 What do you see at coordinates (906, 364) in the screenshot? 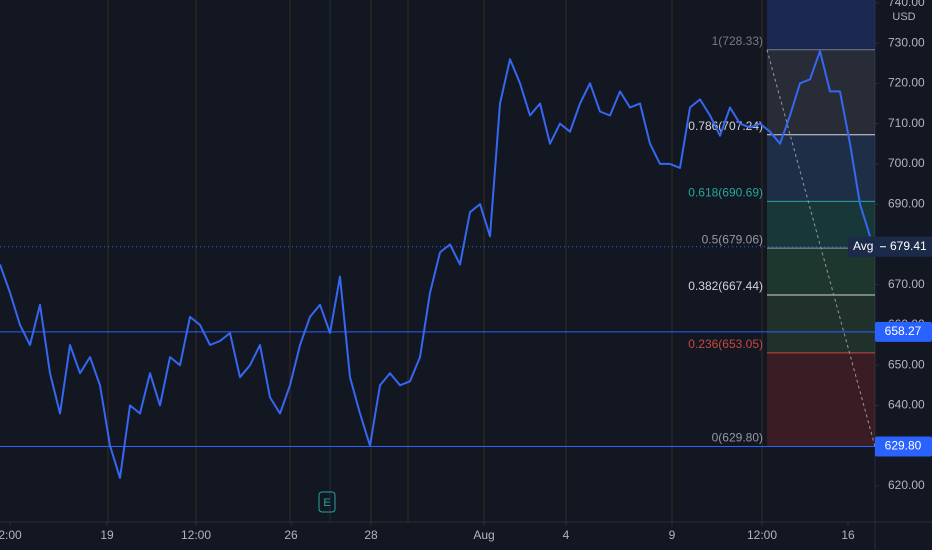
I see `y-tick-label: 650.00` at bounding box center [906, 364].